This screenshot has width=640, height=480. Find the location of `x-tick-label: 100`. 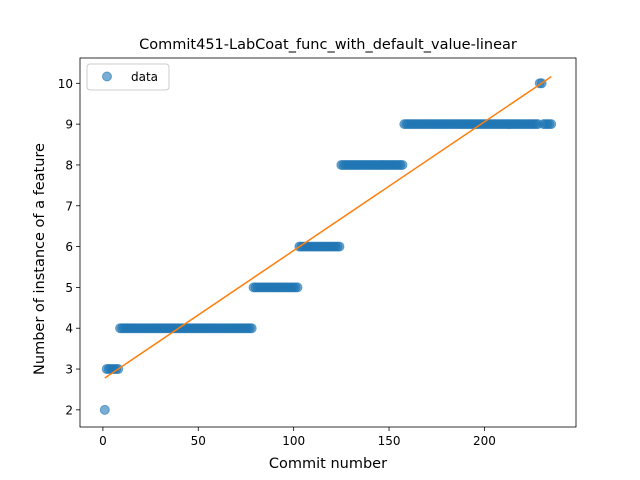

x-tick-label: 100 is located at coordinates (293, 441).